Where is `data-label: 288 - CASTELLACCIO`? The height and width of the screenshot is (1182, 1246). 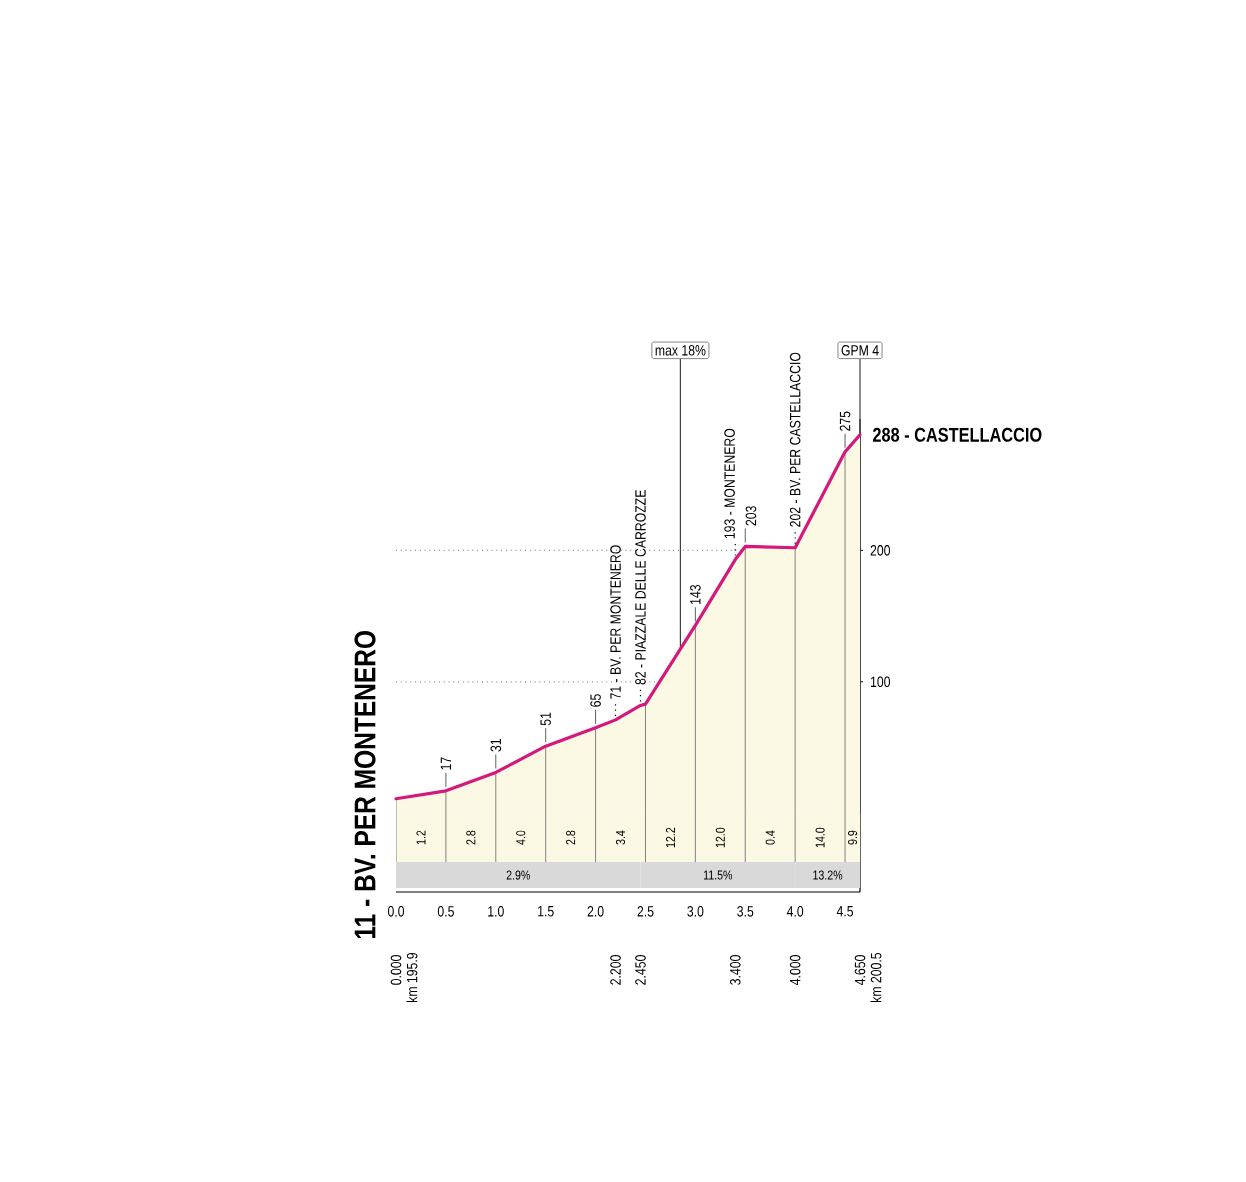
data-label: 288 - CASTELLACCIO is located at coordinates (957, 434).